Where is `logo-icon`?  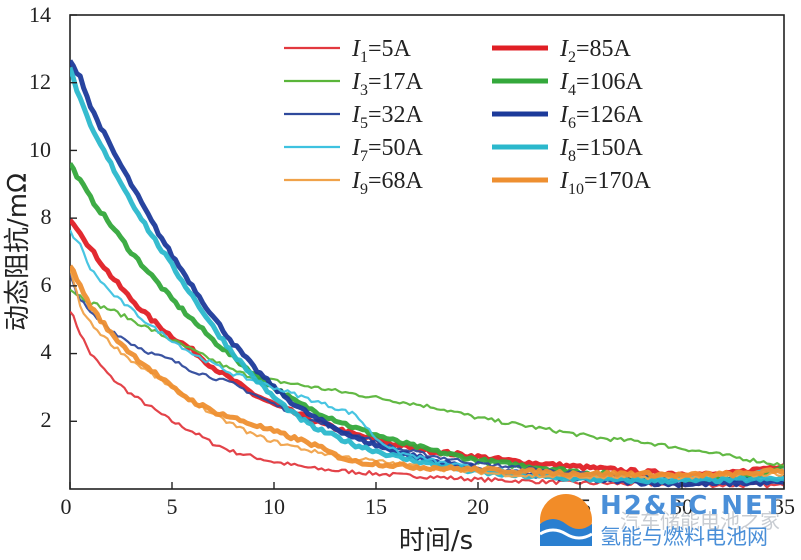 logo-icon is located at coordinates (566, 520).